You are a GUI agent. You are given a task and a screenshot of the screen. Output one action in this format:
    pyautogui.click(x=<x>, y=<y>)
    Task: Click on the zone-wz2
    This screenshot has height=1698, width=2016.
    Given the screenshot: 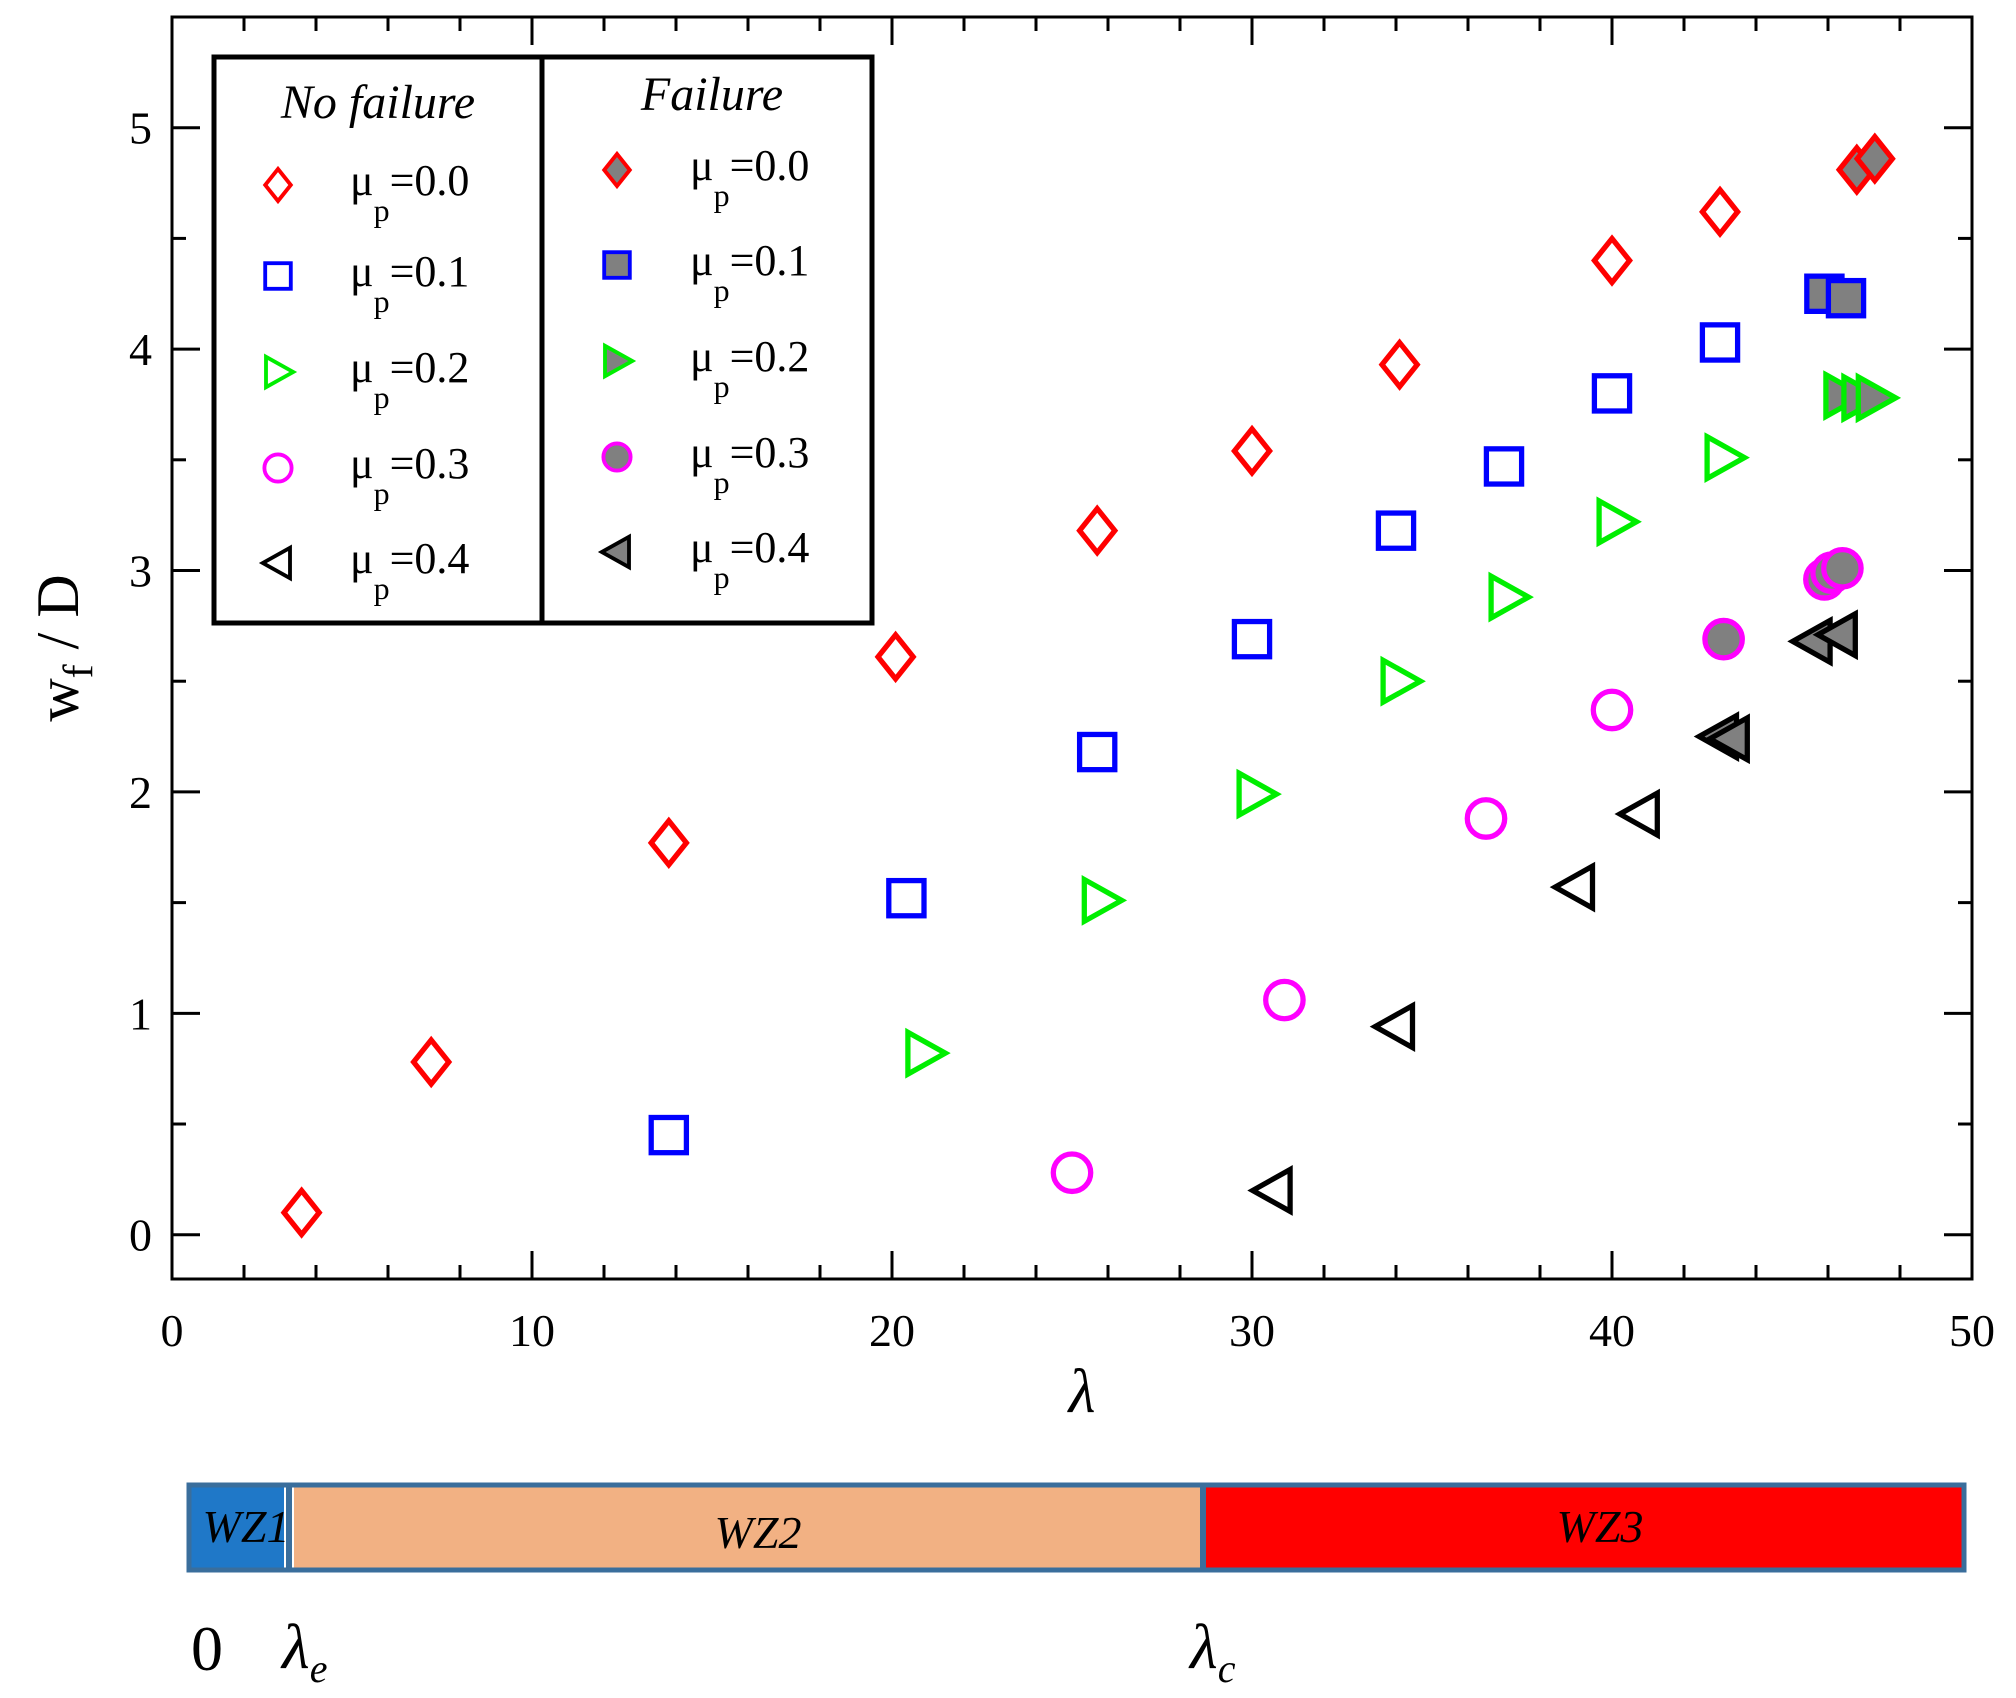 What is the action you would take?
    pyautogui.click(x=747, y=1527)
    